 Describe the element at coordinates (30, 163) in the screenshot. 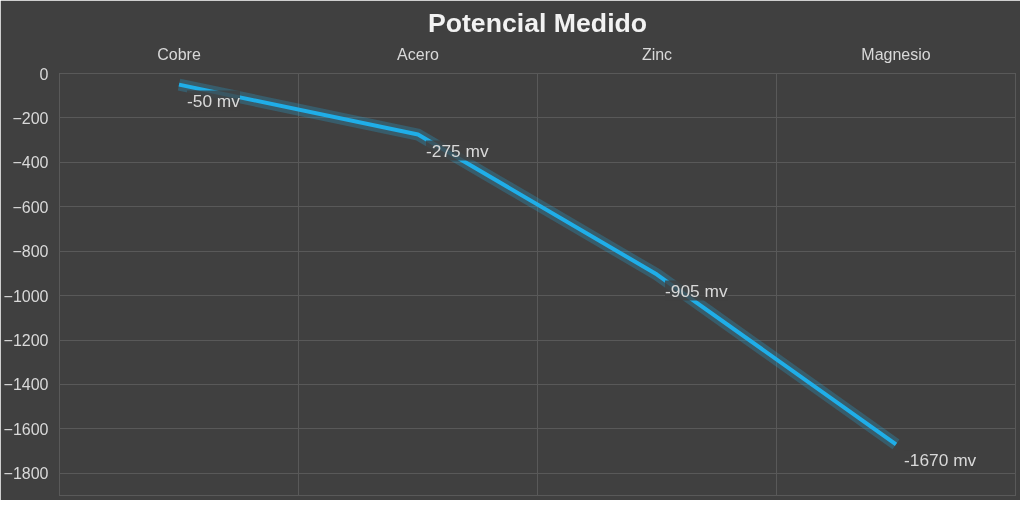

I see `y-tick-label: −400` at that location.